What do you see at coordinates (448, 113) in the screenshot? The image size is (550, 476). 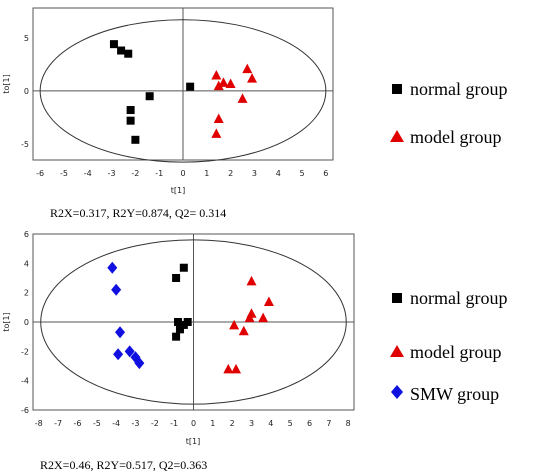 I see `top-legend: normal group model group` at bounding box center [448, 113].